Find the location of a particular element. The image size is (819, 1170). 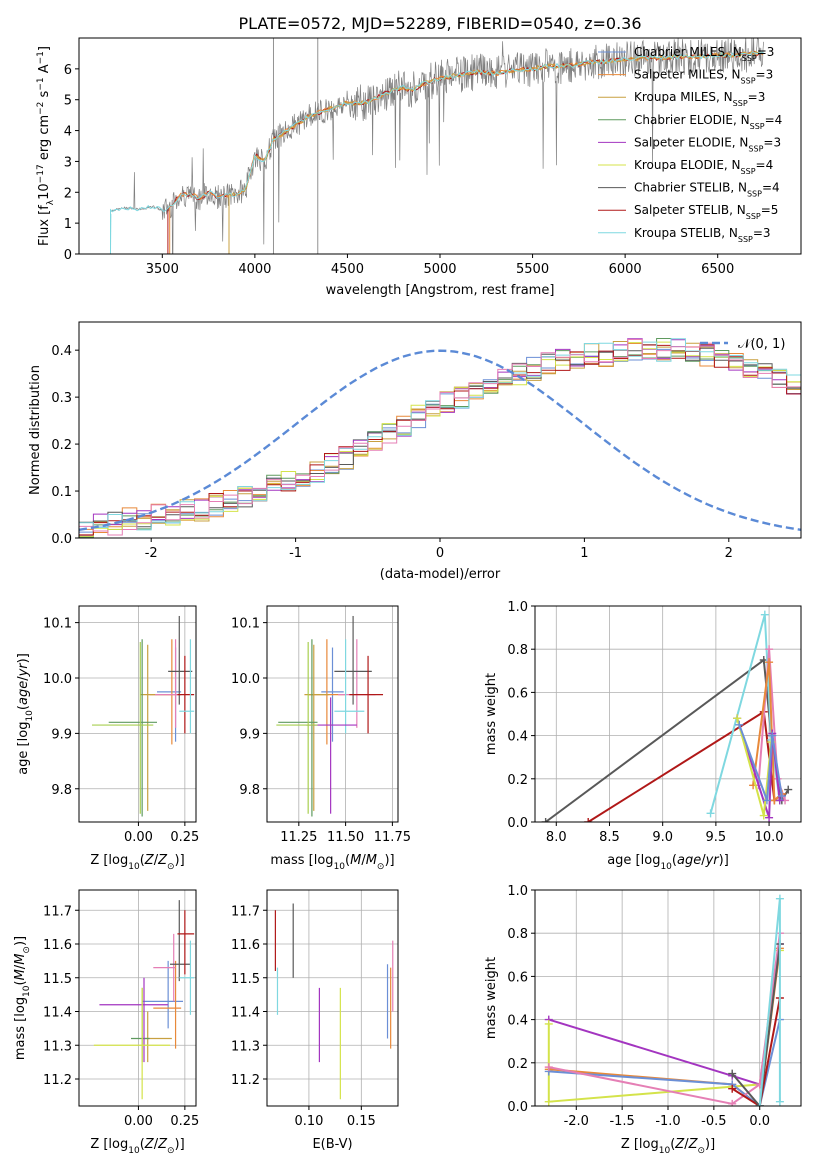

x-tick-label: 0.15 is located at coordinates (361, 1121).